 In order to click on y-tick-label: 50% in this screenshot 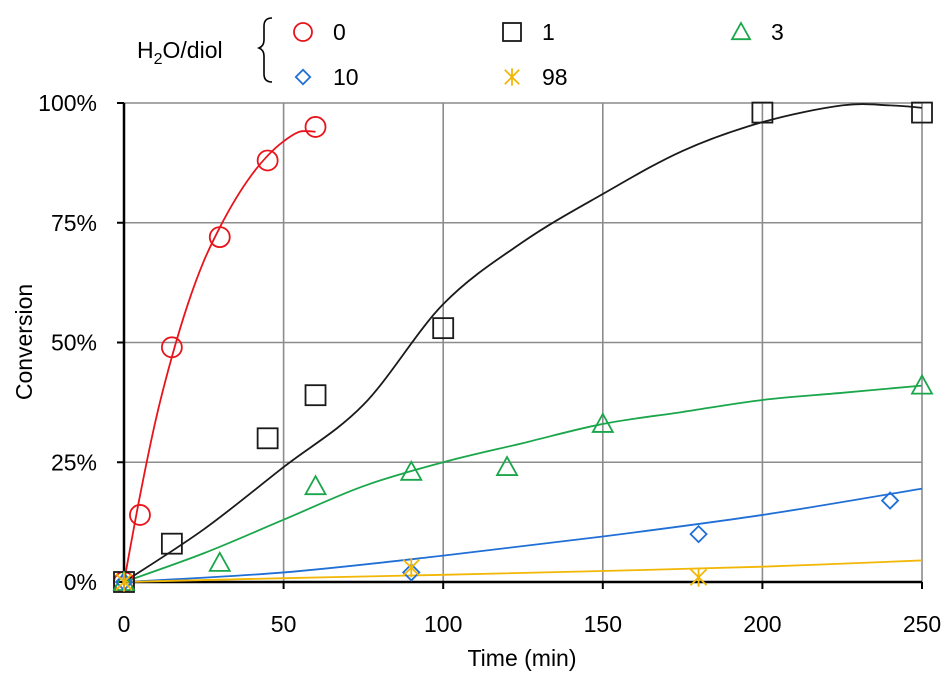, I will do `click(74, 343)`.